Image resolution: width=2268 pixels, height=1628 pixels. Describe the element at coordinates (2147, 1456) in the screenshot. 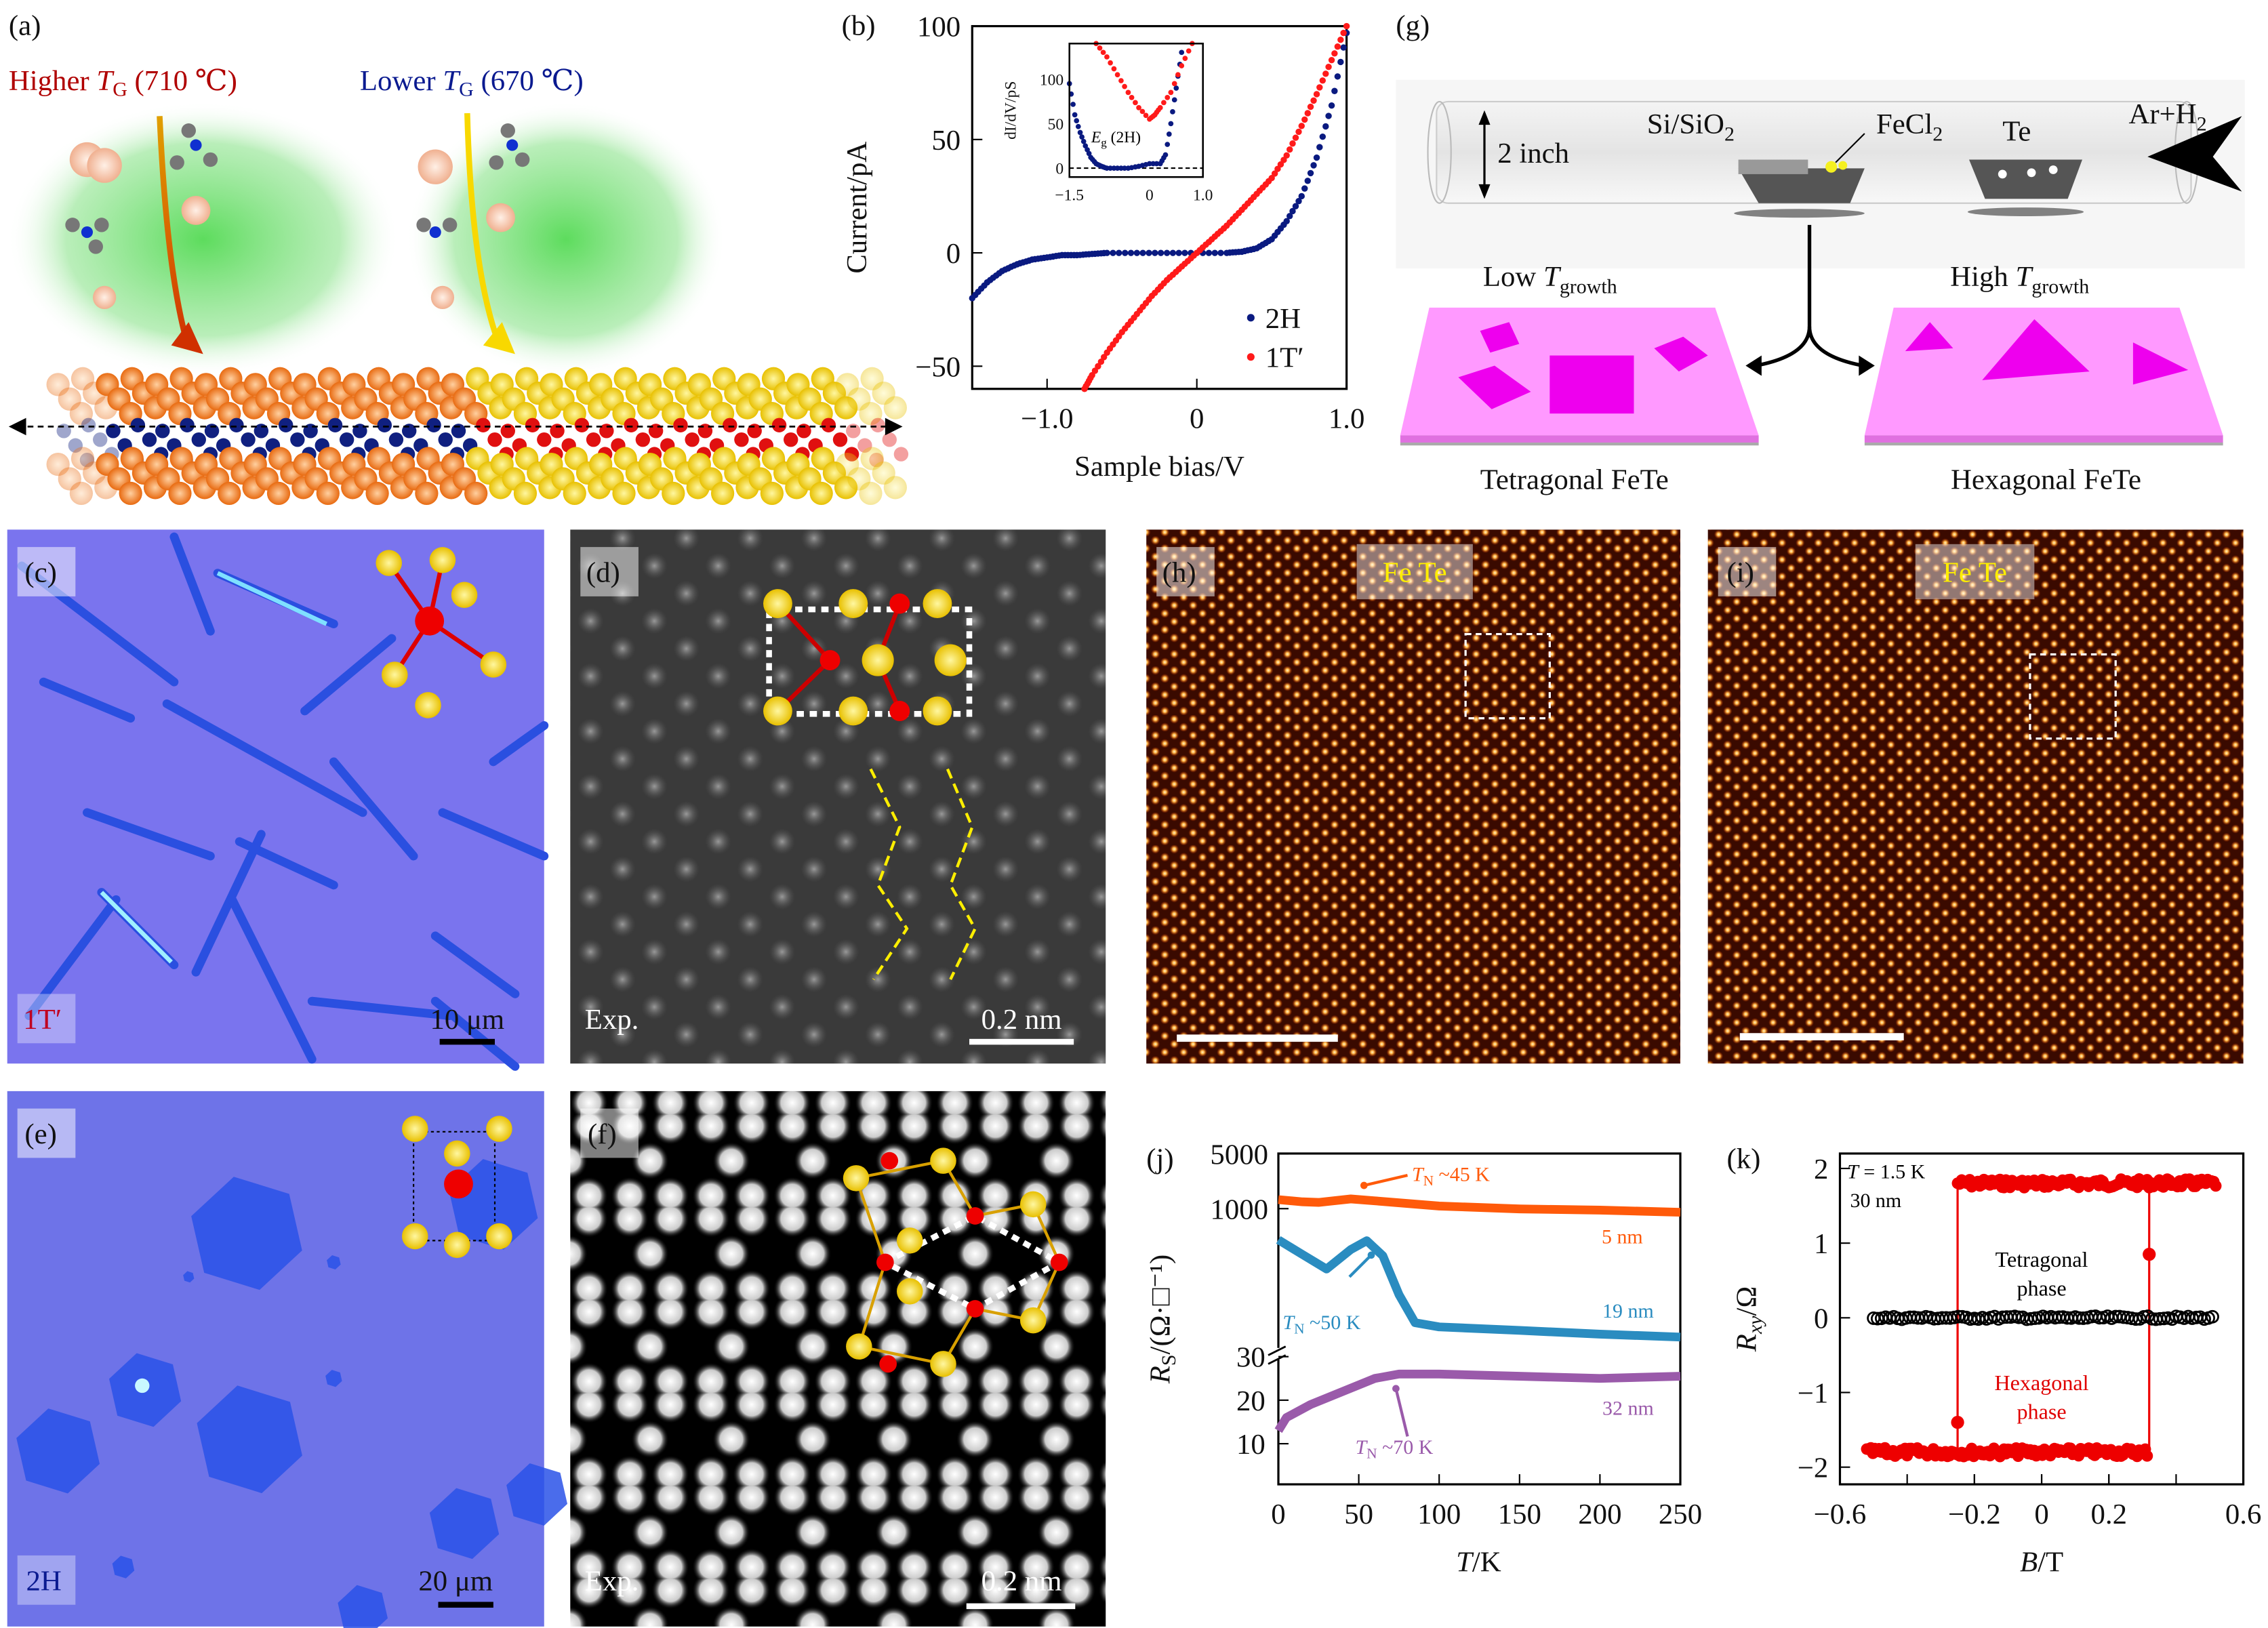

I see `data-point-hexagonal` at that location.